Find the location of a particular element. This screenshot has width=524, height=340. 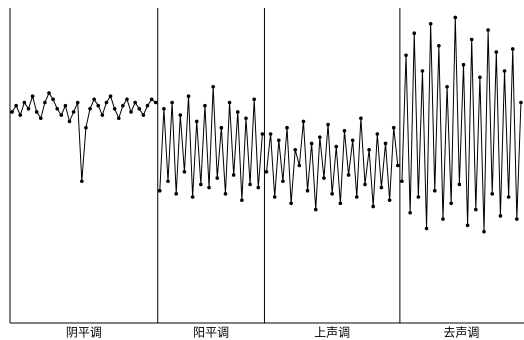

section-label: 去声调 is located at coordinates (461, 333).